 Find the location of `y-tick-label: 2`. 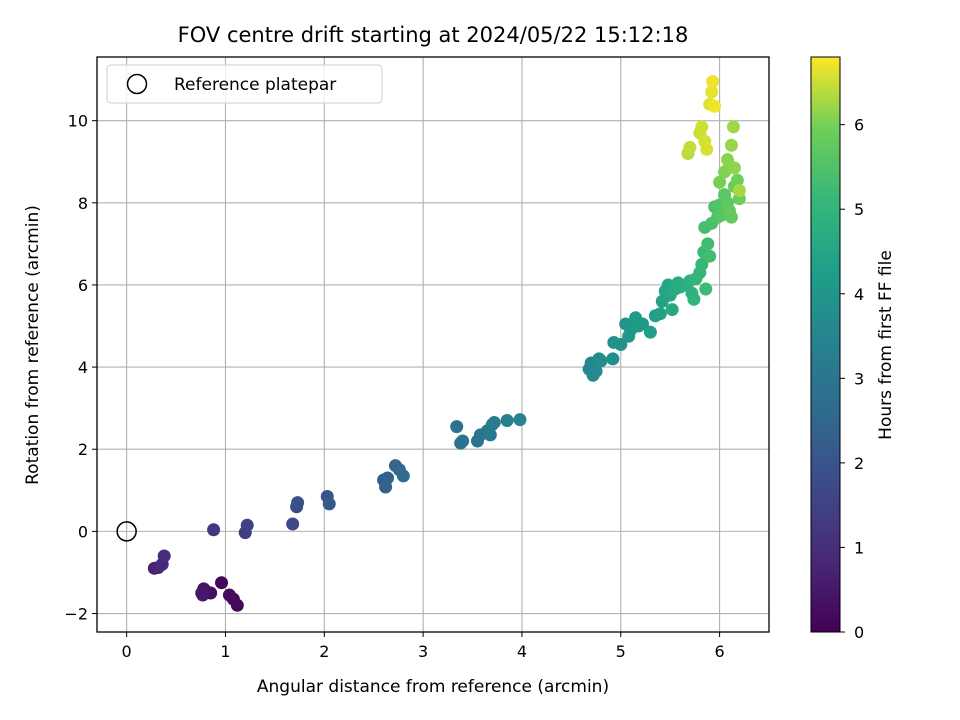

y-tick-label: 2 is located at coordinates (83, 449).